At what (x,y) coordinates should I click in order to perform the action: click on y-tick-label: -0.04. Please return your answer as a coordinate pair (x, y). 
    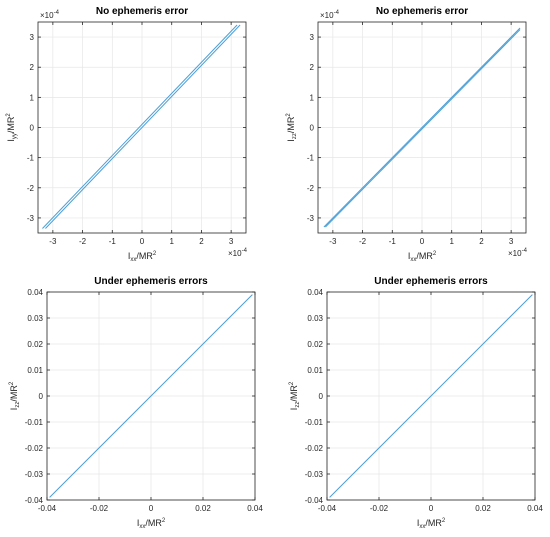
    Looking at the image, I should click on (34, 500).